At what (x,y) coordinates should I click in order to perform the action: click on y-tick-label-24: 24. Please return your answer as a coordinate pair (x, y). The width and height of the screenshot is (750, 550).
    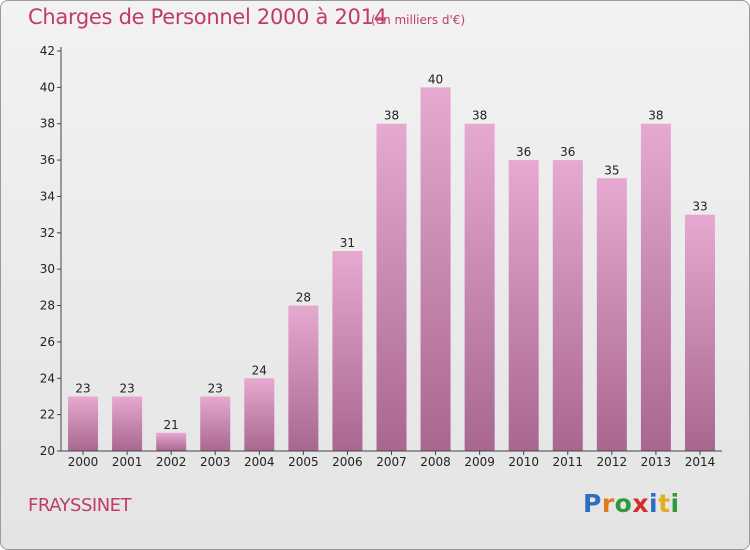
    Looking at the image, I should click on (47, 378).